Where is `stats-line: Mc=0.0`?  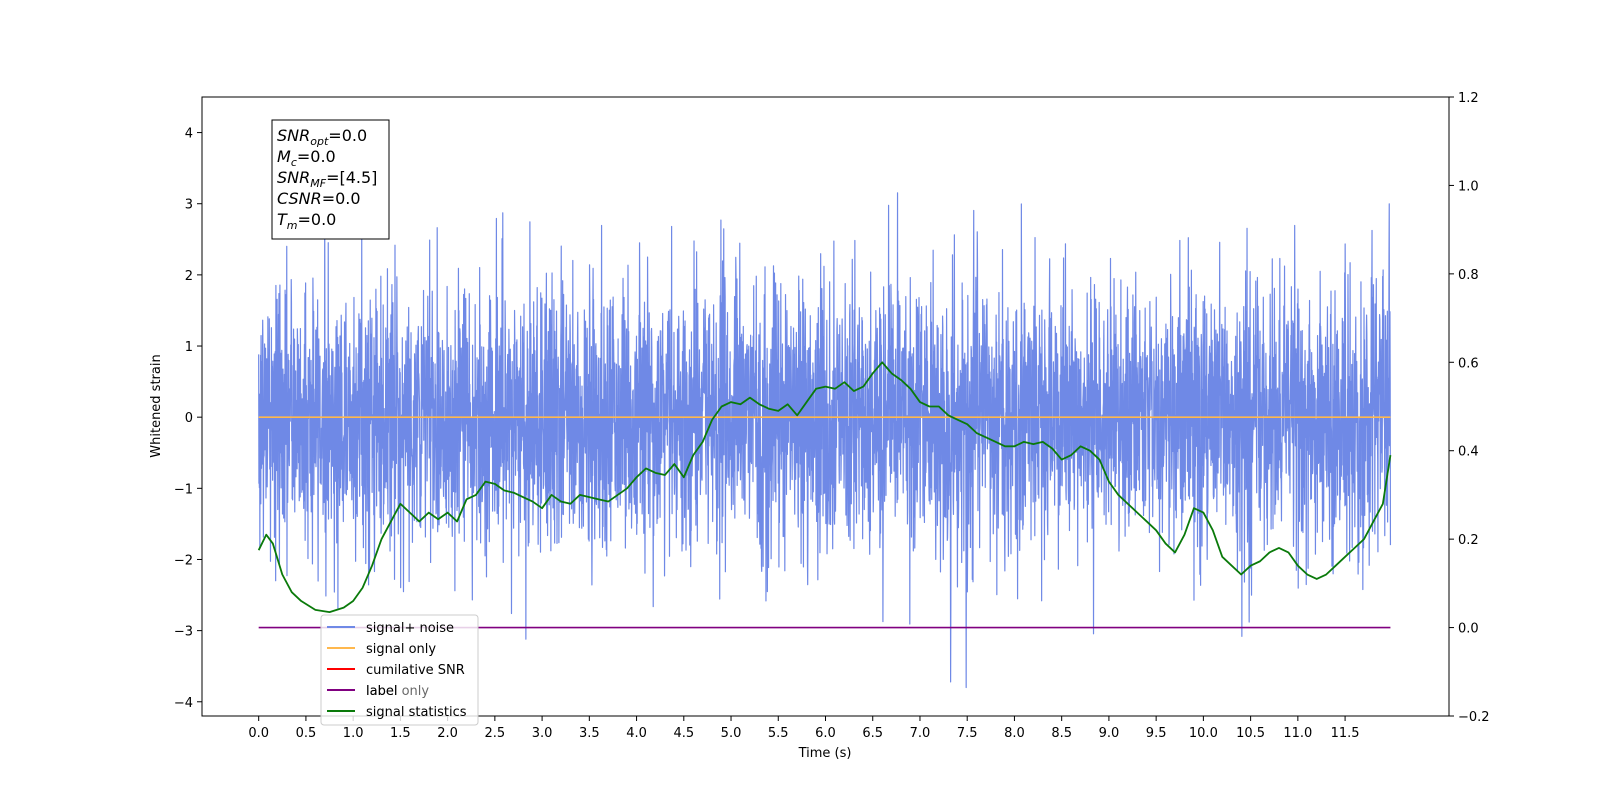 stats-line: Mc=0.0 is located at coordinates (306, 158).